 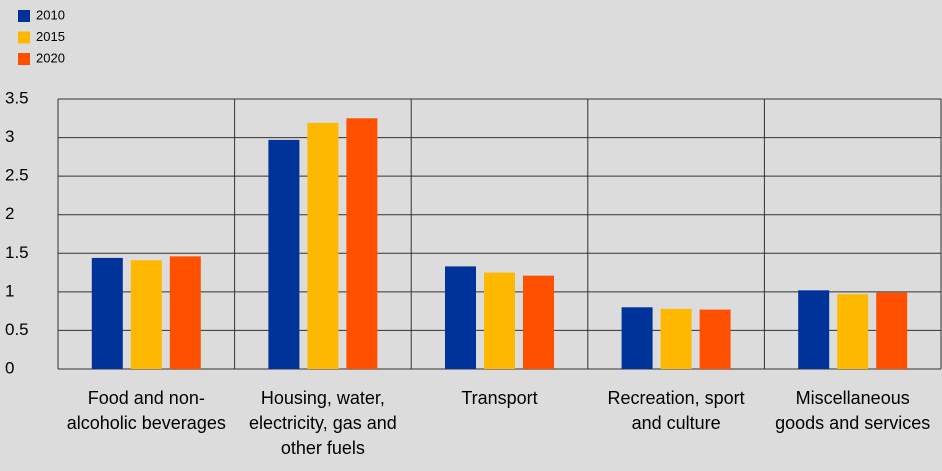 What do you see at coordinates (9, 213) in the screenshot?
I see `y-tick-label: 2` at bounding box center [9, 213].